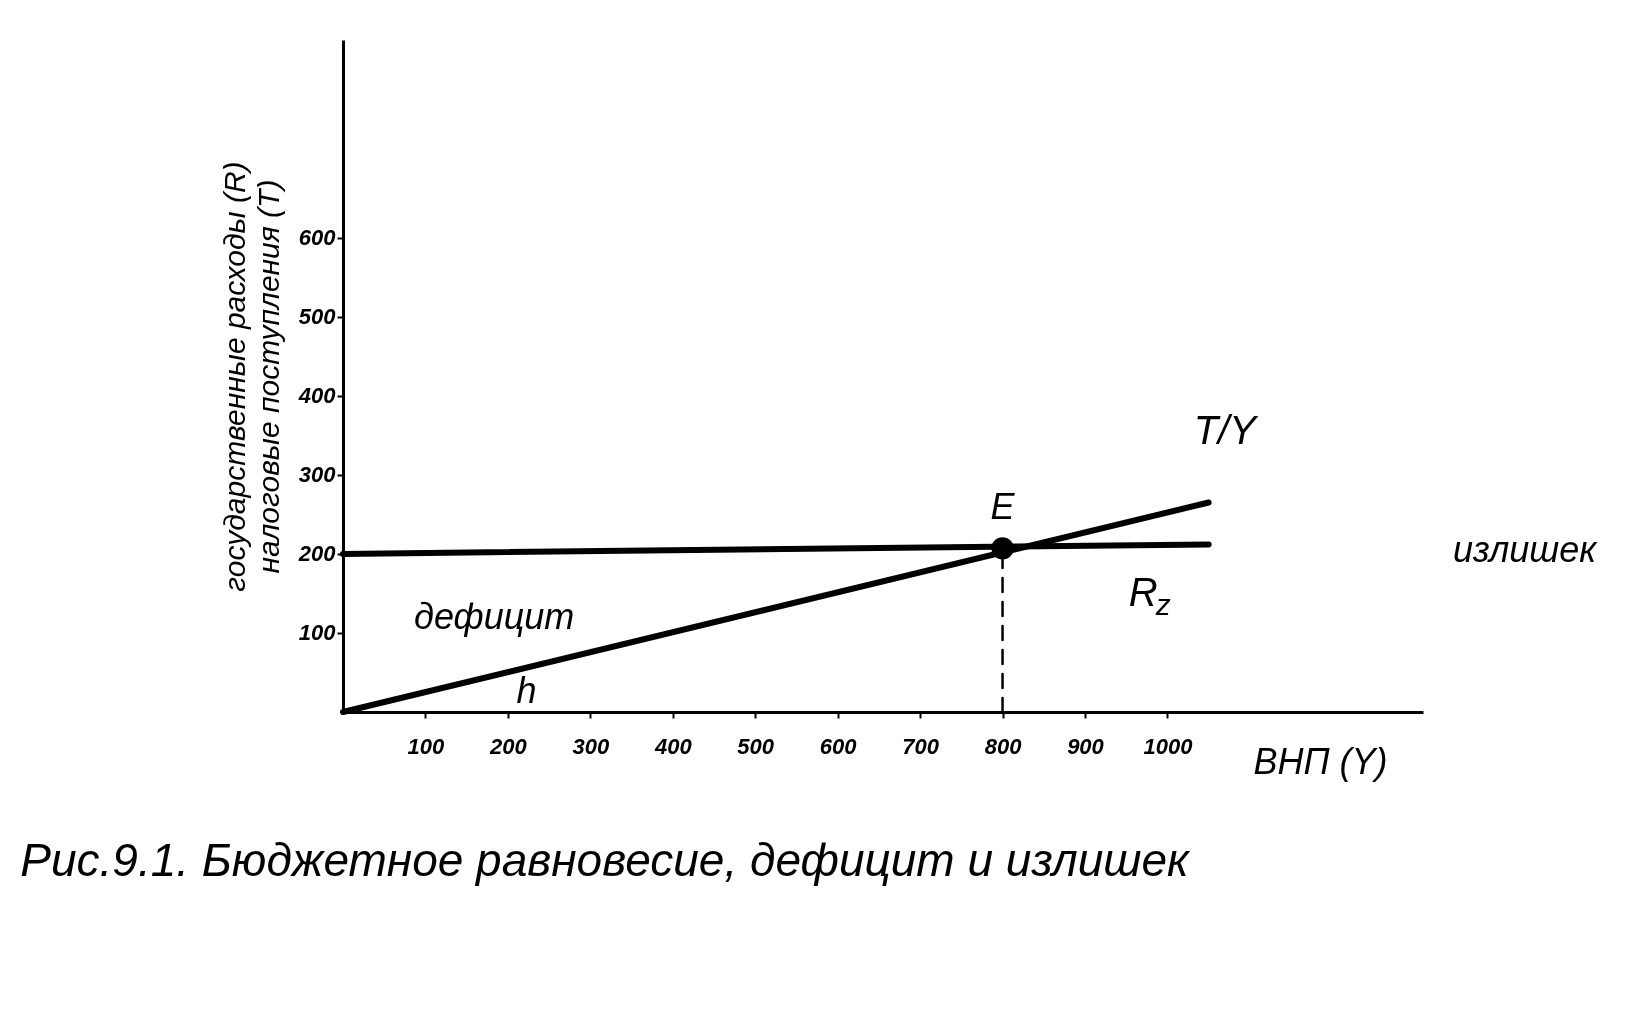  Describe the element at coordinates (1320, 761) in the screenshot. I see `x-axis-title: ВНП (Y)` at that location.